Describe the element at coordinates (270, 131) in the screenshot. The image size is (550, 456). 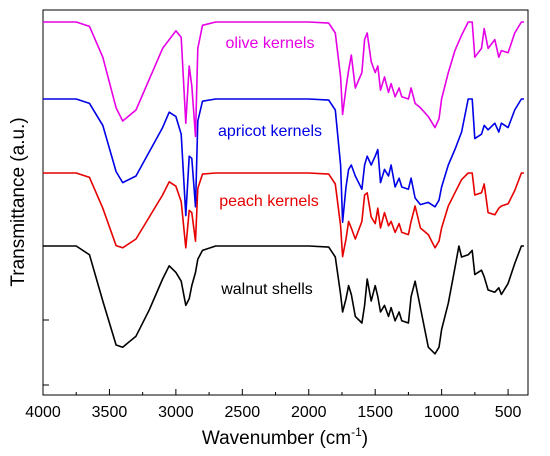
I see `series-label-apricot-kernels: apricot kernels` at that location.